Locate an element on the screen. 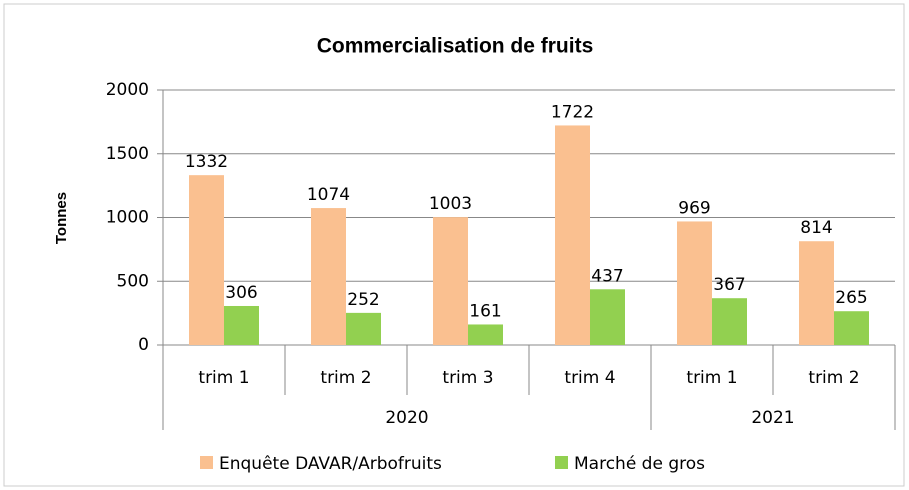 The image size is (909, 490). x-group-label: 2021 is located at coordinates (772, 418).